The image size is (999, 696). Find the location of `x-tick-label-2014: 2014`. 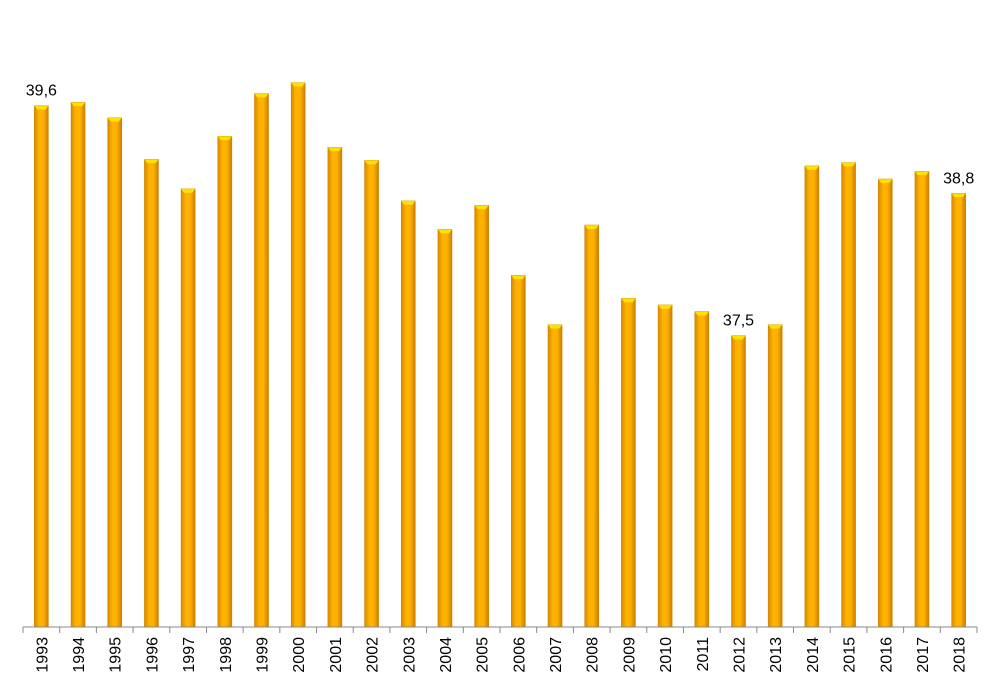

x-tick-label-2014: 2014 is located at coordinates (813, 655).